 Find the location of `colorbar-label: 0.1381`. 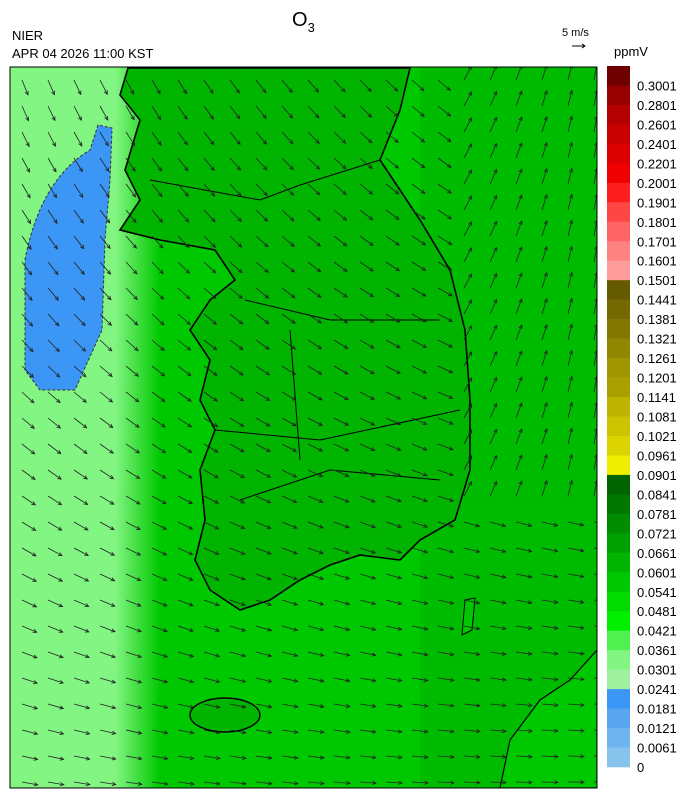

colorbar-label: 0.1381 is located at coordinates (657, 319).